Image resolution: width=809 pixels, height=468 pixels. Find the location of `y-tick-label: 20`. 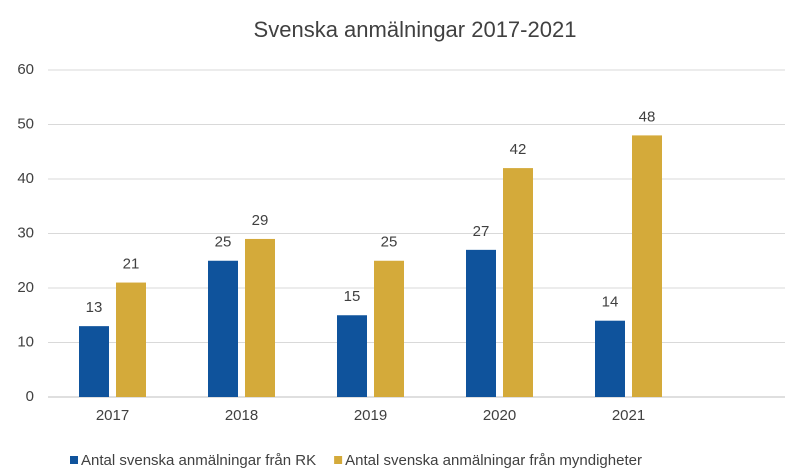

y-tick-label: 20 is located at coordinates (25, 287).